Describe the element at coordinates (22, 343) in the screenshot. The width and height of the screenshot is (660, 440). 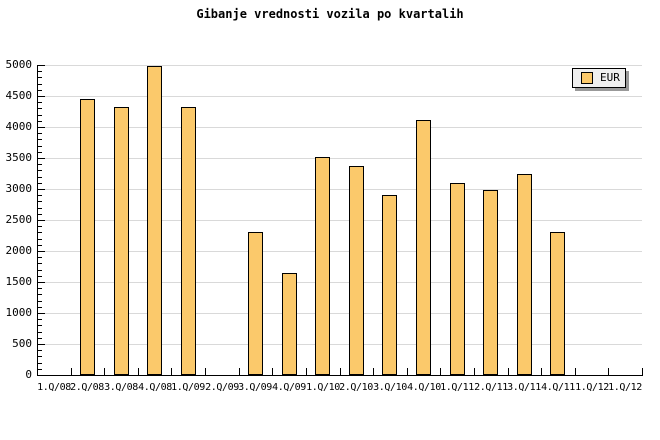
I see `y-axis-label: 500` at that location.